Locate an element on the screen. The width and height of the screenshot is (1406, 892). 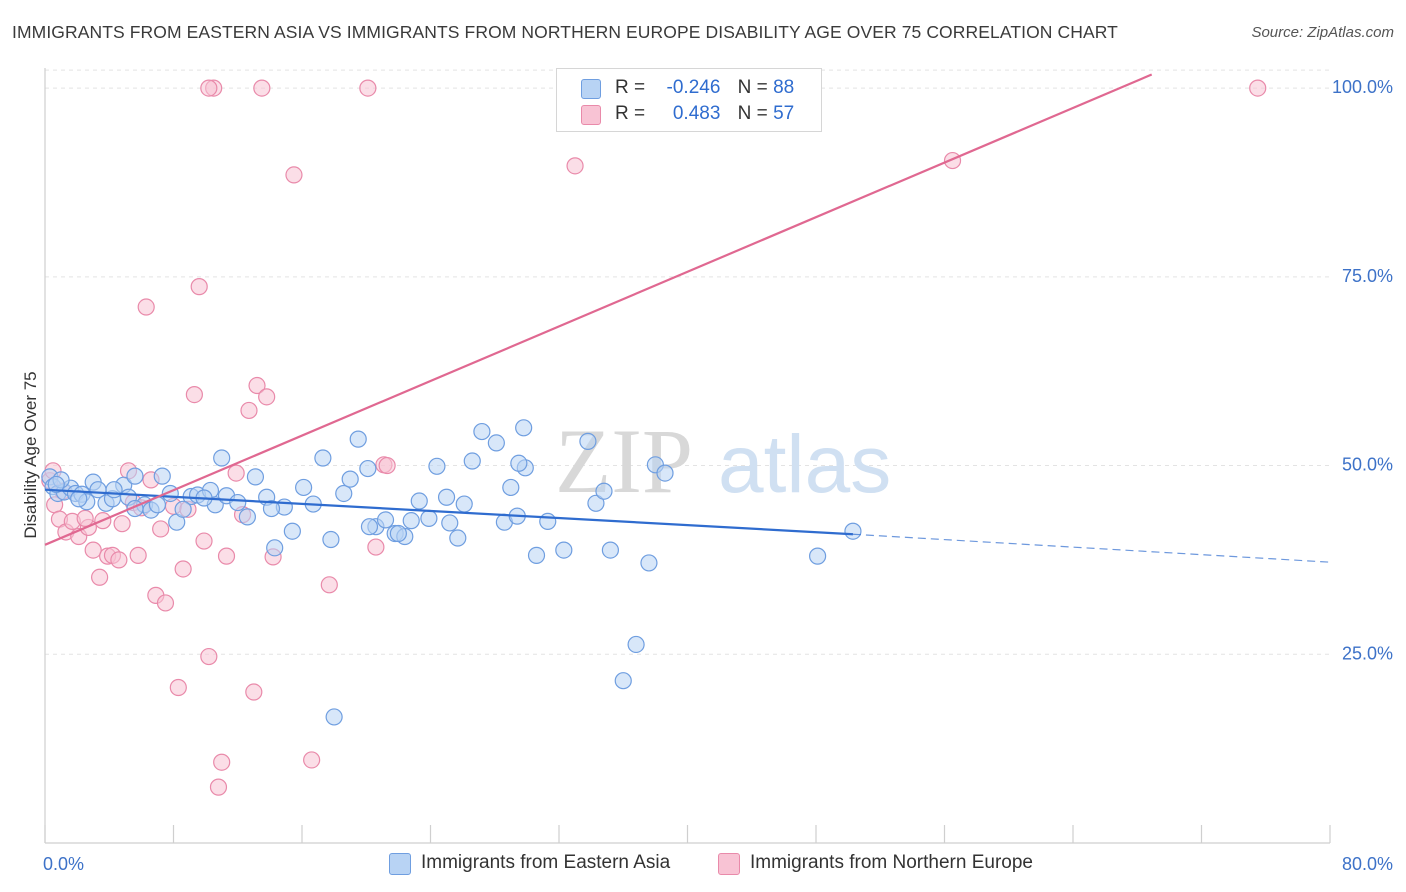
watermark: ZIP atlas is located at coordinates (723, 461).